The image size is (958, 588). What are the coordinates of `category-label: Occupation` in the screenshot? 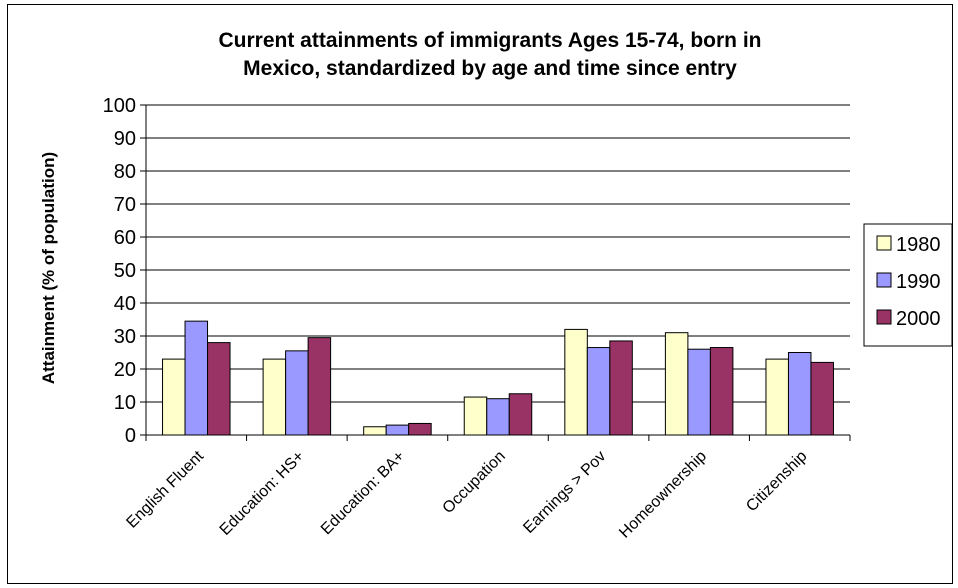 It's located at (474, 482).